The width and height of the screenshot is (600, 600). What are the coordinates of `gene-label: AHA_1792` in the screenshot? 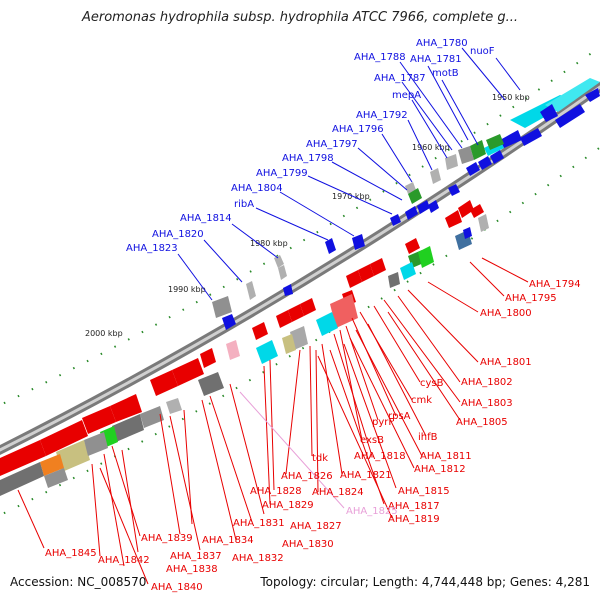 It's located at (382, 115).